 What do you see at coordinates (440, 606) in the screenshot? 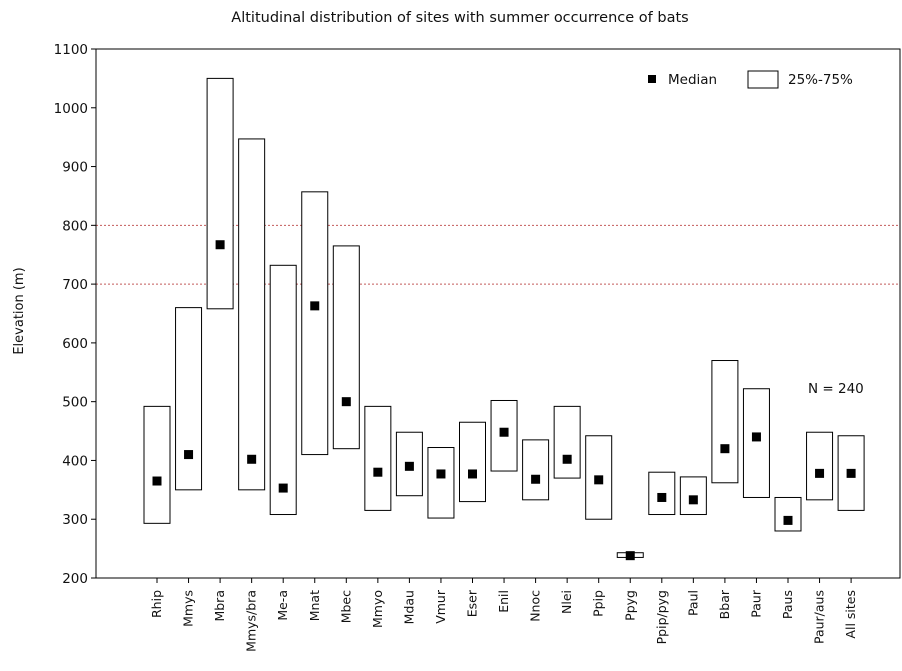
I see `x-tick-label: Vmur` at bounding box center [440, 606].